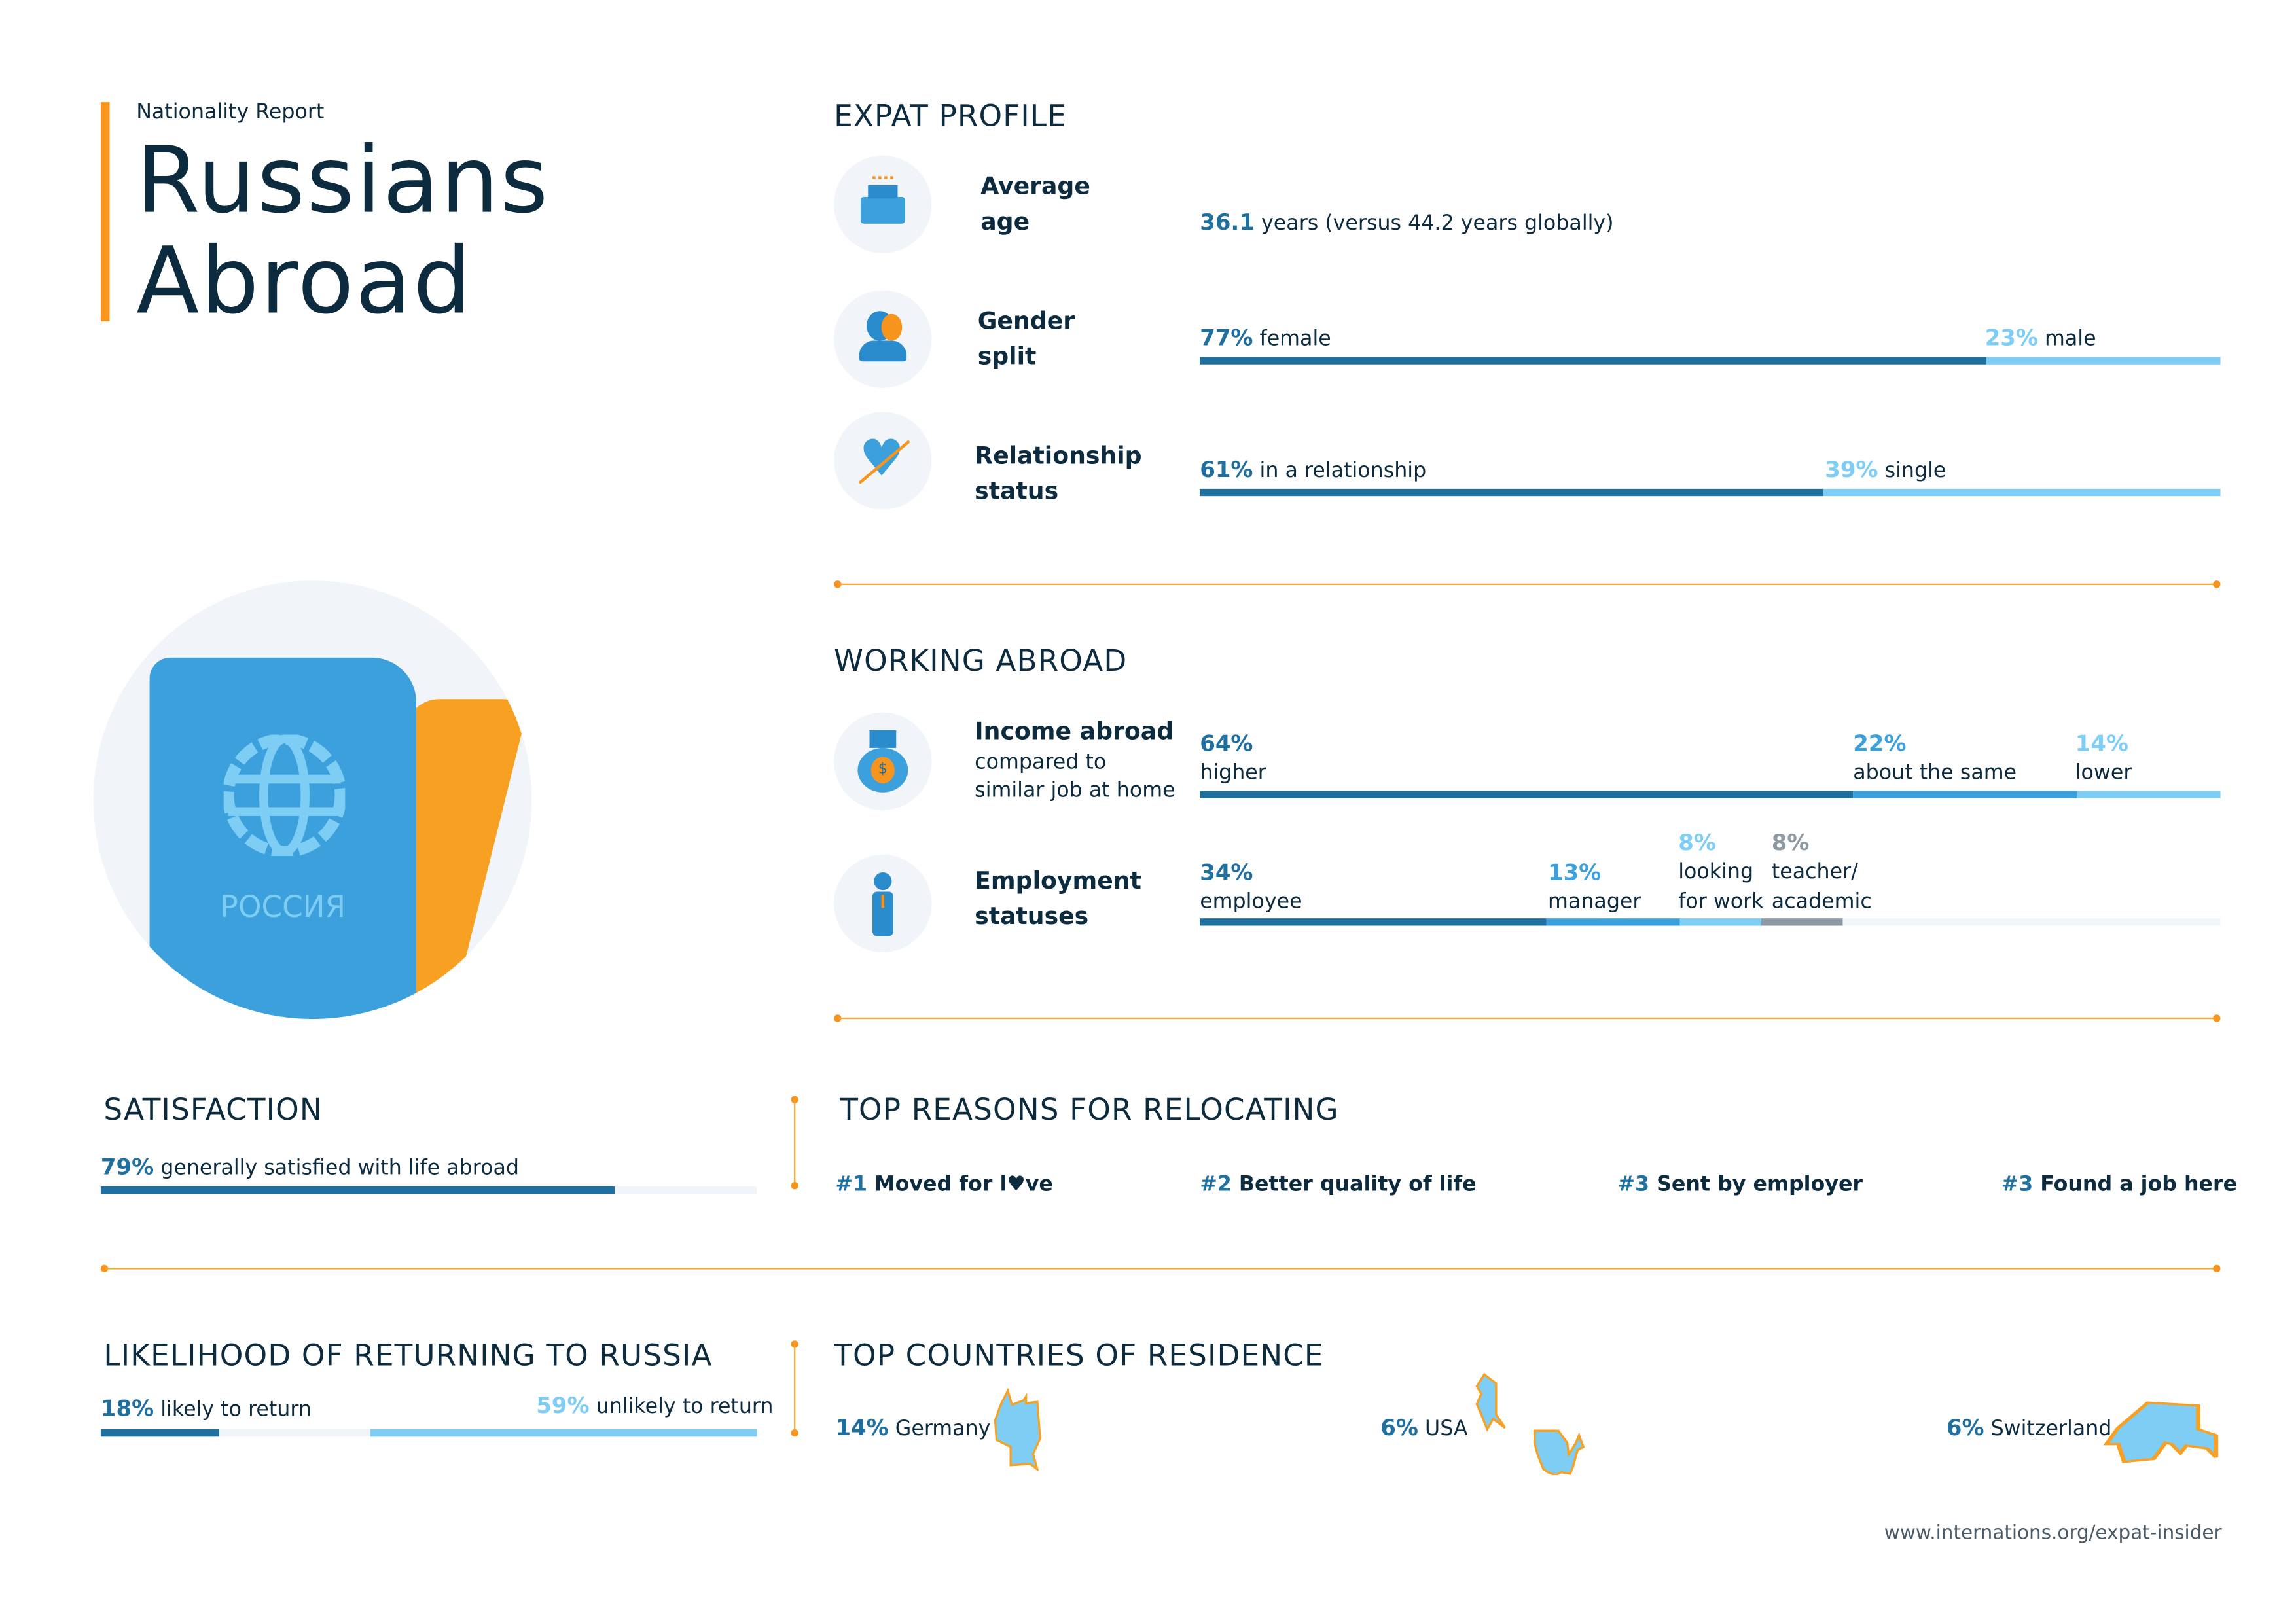 The height and width of the screenshot is (1623, 2296). Describe the element at coordinates (1373, 922) in the screenshot. I see `employee-bar` at that location.